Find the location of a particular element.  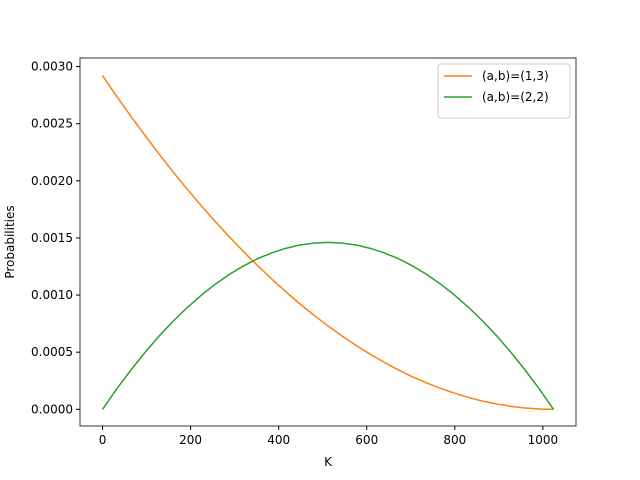

y-tick-label: 0.0020 is located at coordinates (52, 181).